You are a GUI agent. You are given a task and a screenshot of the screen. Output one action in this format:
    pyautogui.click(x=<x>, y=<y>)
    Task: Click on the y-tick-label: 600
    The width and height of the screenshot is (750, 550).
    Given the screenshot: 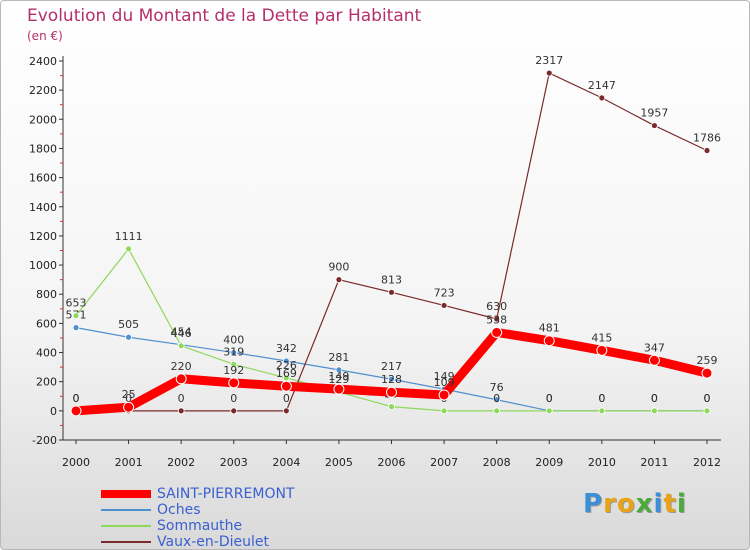 What is the action you would take?
    pyautogui.click(x=46, y=323)
    